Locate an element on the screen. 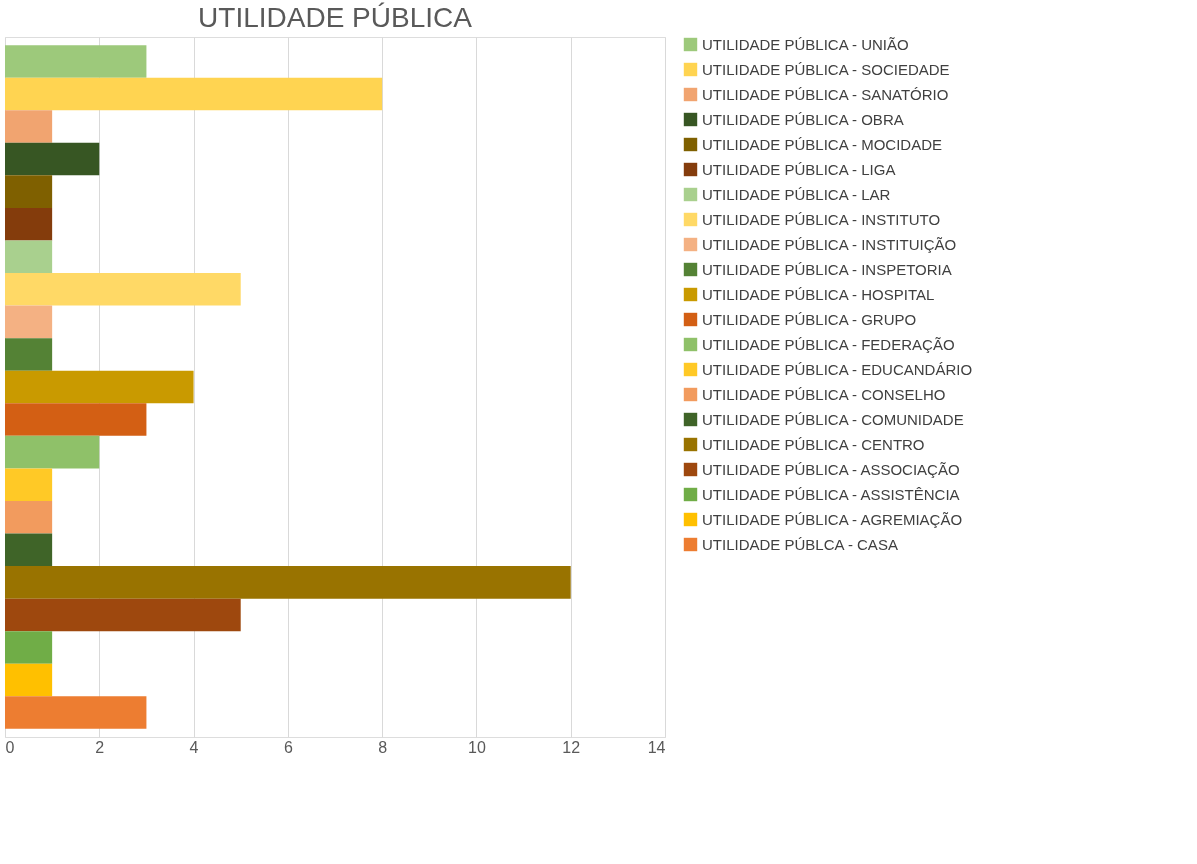 The image size is (1197, 864). legend-label: UTILIDADE PÚBLICA - LIGA is located at coordinates (799, 169).